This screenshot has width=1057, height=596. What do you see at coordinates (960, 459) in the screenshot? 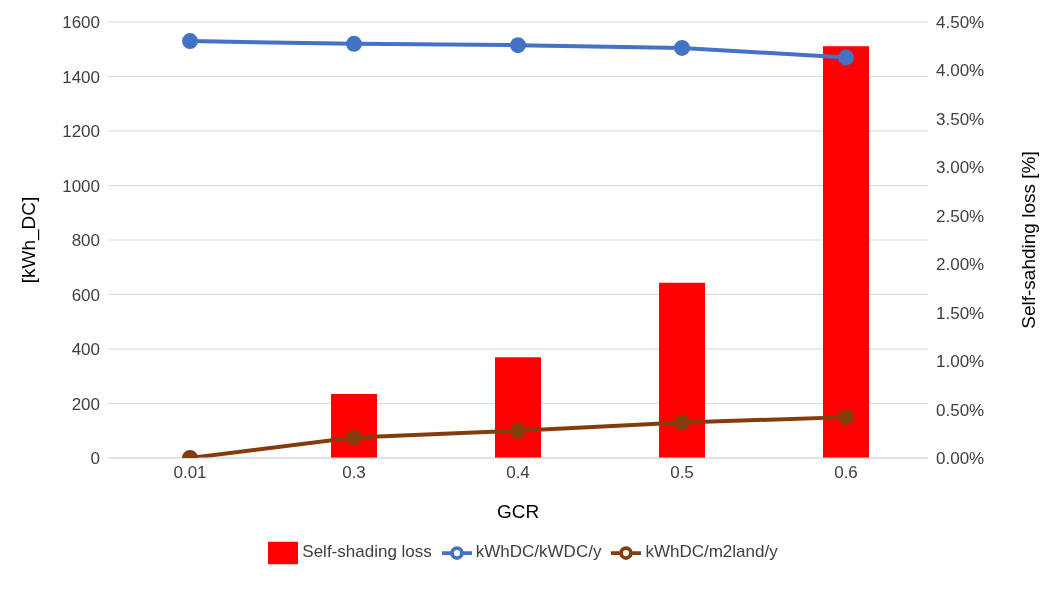
I see `y2-tick-label: 0.00%` at bounding box center [960, 459].